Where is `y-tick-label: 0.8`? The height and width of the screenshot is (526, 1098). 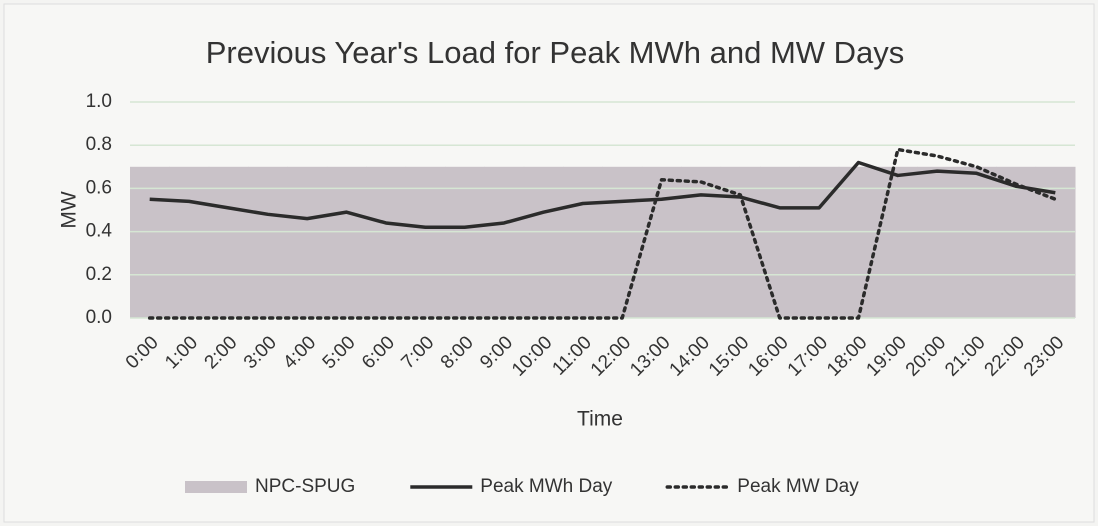
y-tick-label: 0.8 is located at coordinates (99, 144).